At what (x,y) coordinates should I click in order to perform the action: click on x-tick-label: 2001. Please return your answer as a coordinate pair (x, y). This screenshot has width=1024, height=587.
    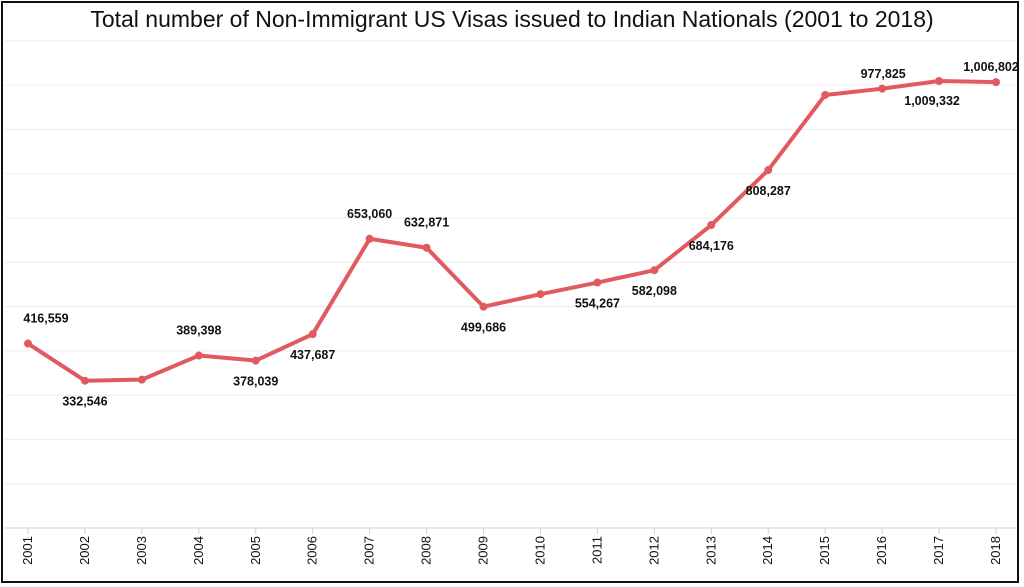
    Looking at the image, I should click on (27, 550).